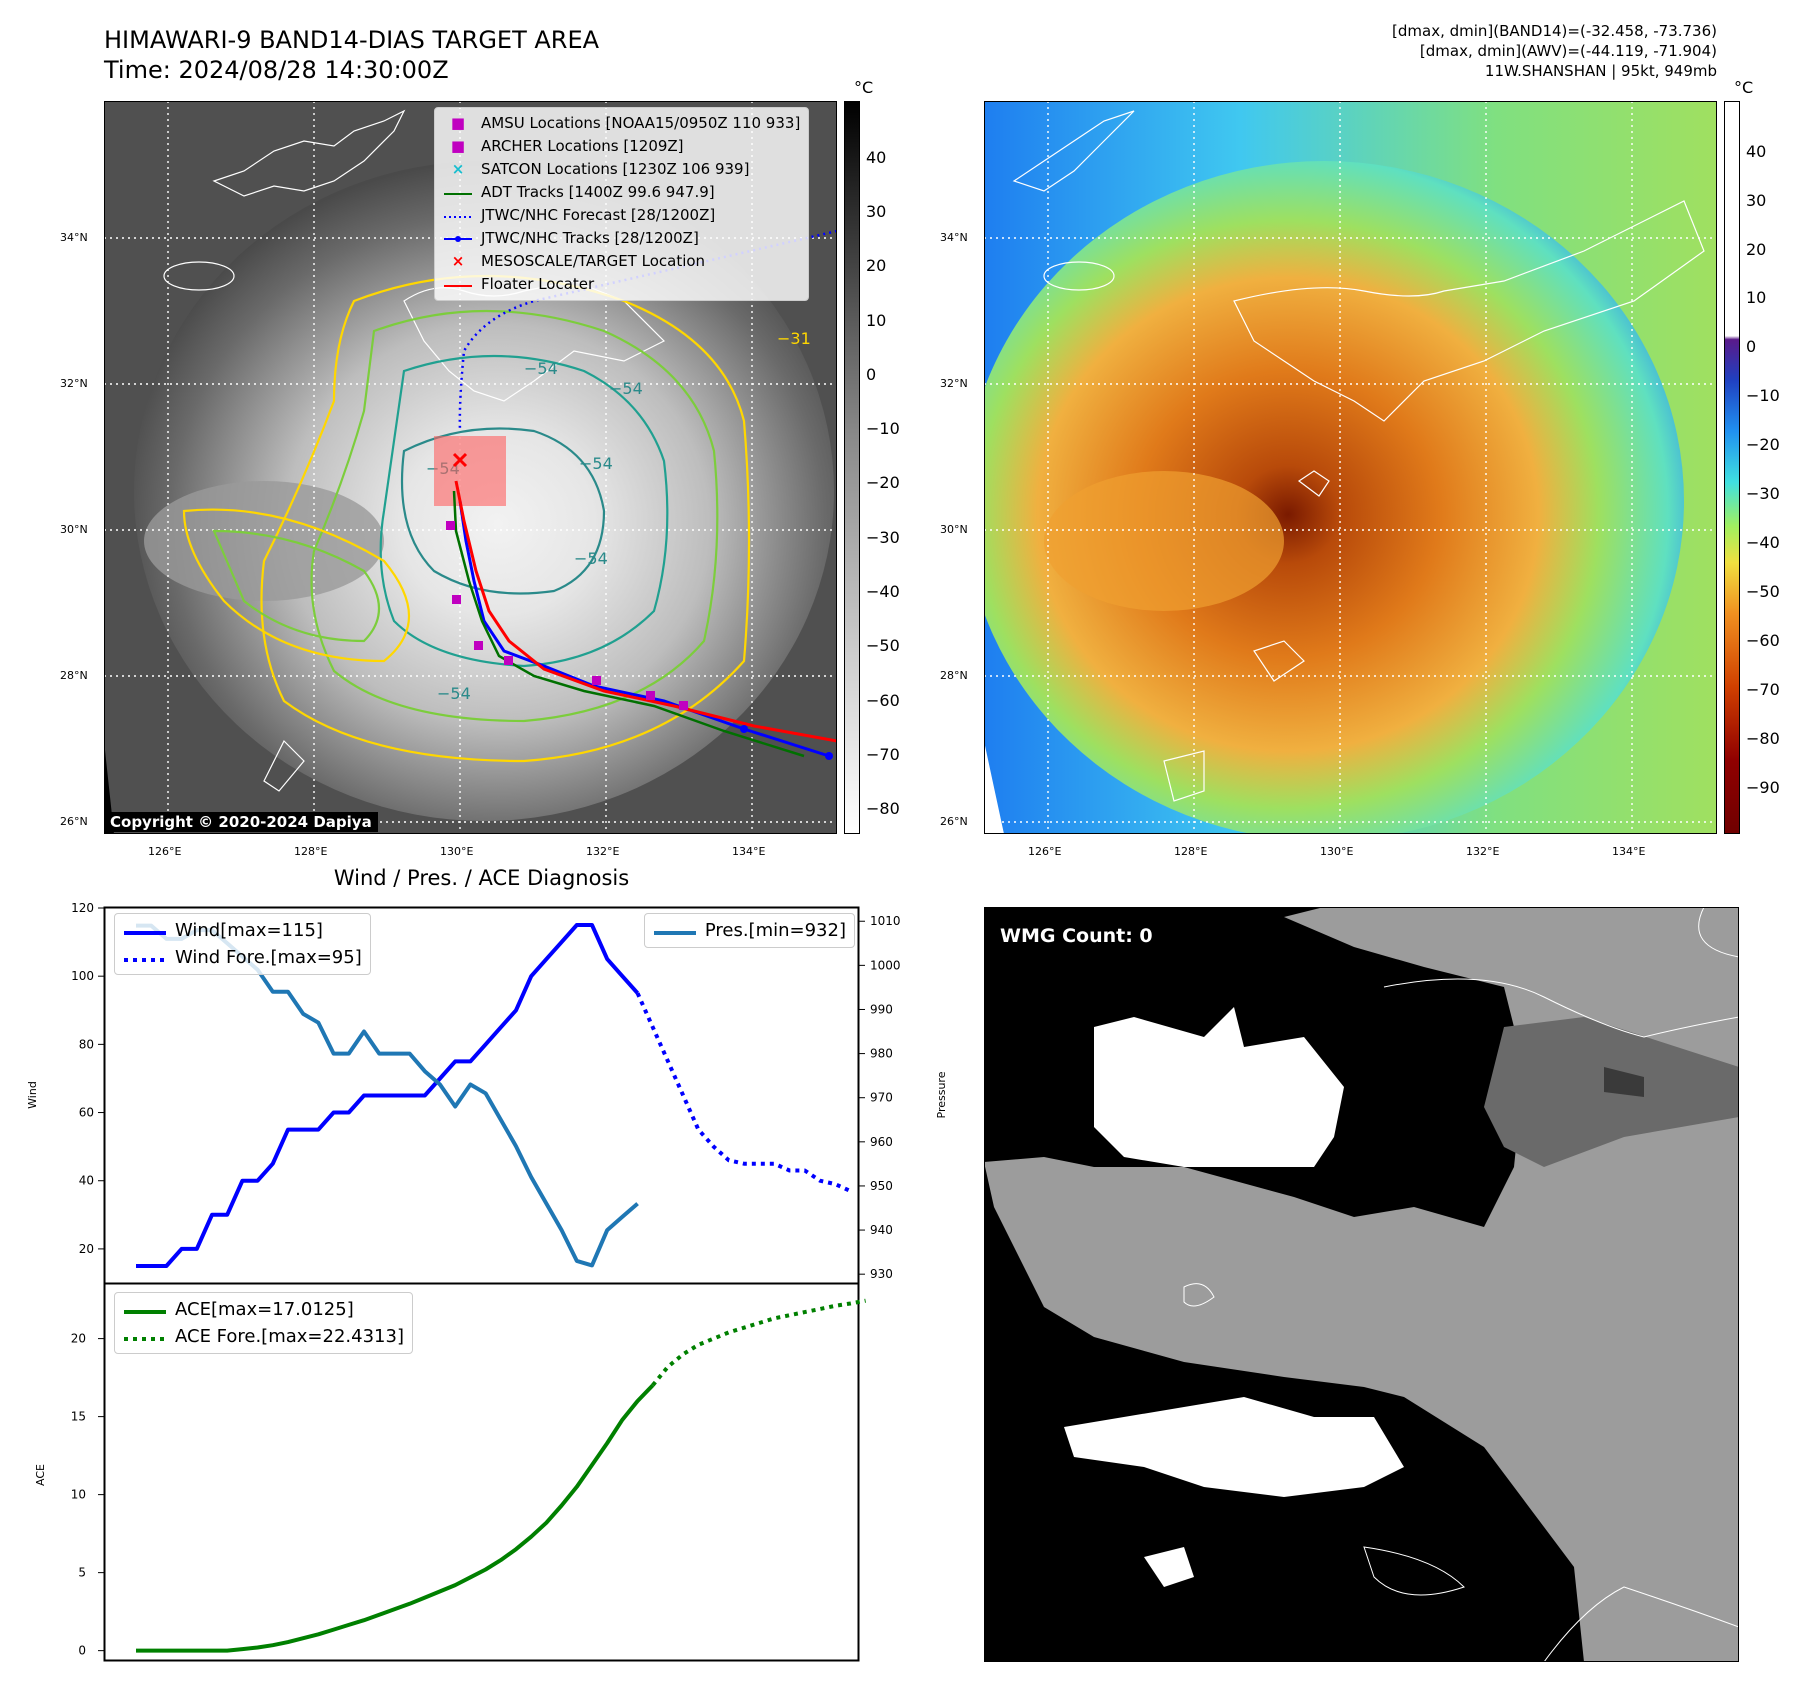 This screenshot has width=1797, height=1690. I want to click on floater-track, so click(646, 611).